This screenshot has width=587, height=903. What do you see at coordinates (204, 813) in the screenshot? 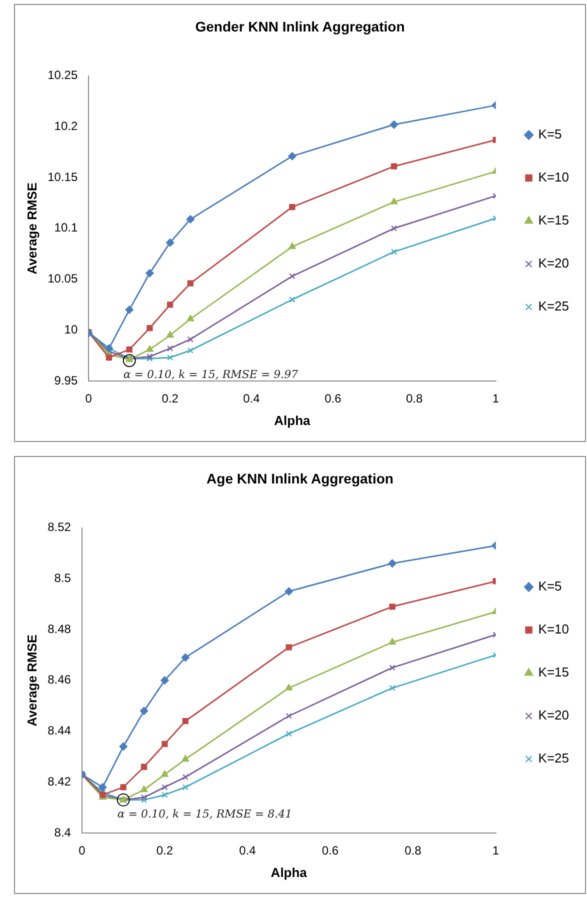
I see `annotation: α = 0.10, k = 15, RMSE = 8.41` at bounding box center [204, 813].